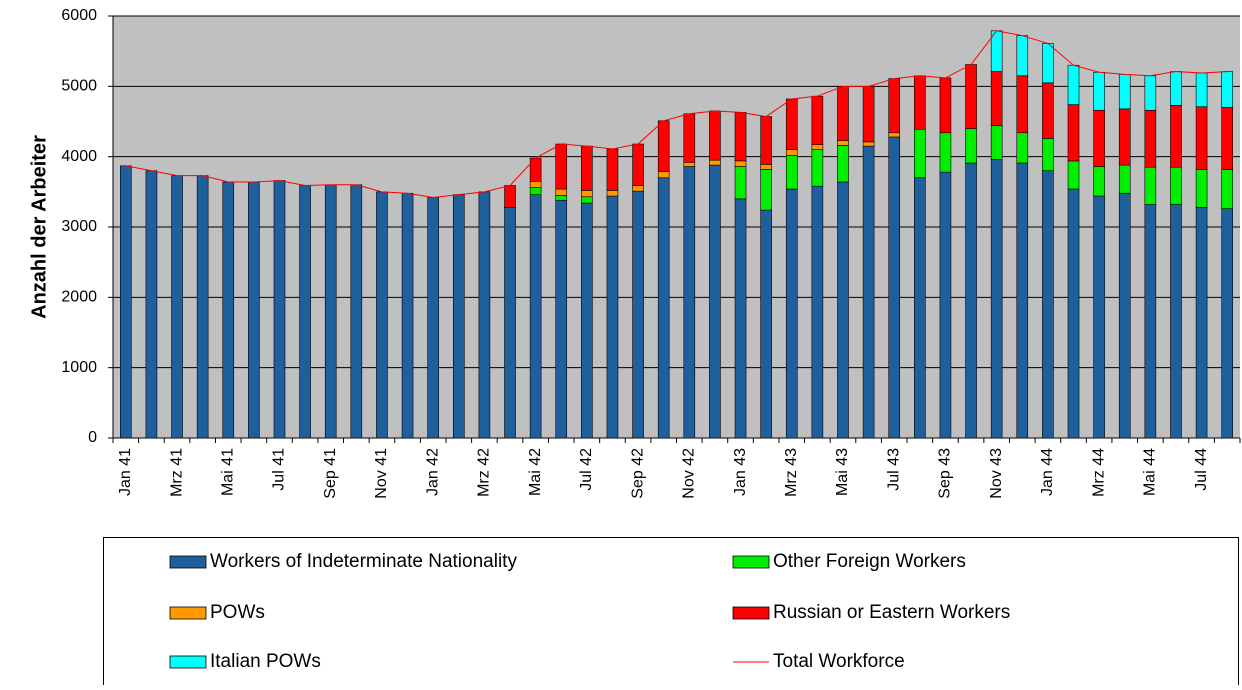  I want to click on x-tick-label: Jul 44, so click(1201, 469).